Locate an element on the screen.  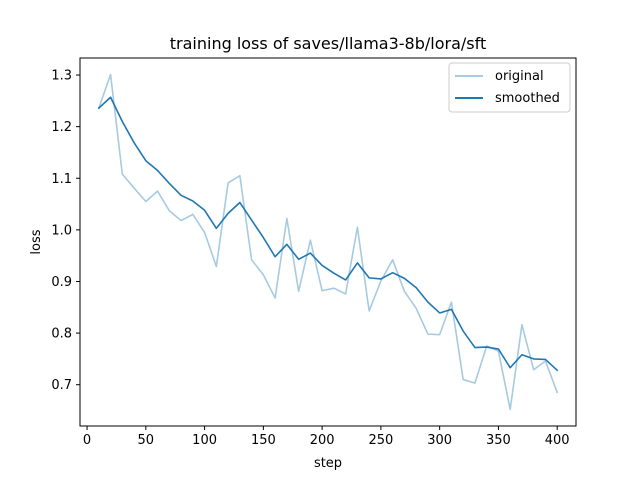
y-tick-label: 1.0 is located at coordinates (61, 230).